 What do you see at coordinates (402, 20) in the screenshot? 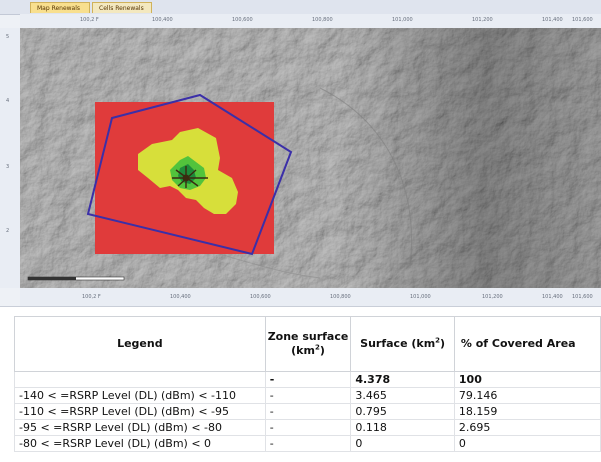
I see `ruler-top-tick: 101,000` at bounding box center [402, 20].